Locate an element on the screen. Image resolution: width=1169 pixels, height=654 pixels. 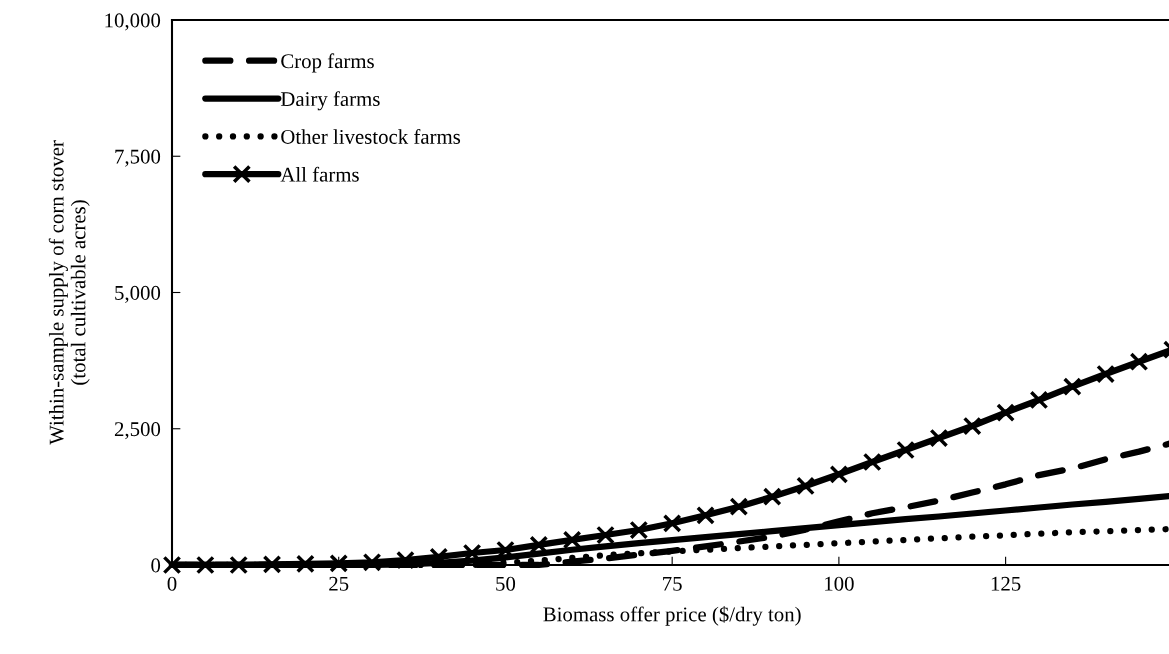
y-tick-label: 0 is located at coordinates (156, 565).